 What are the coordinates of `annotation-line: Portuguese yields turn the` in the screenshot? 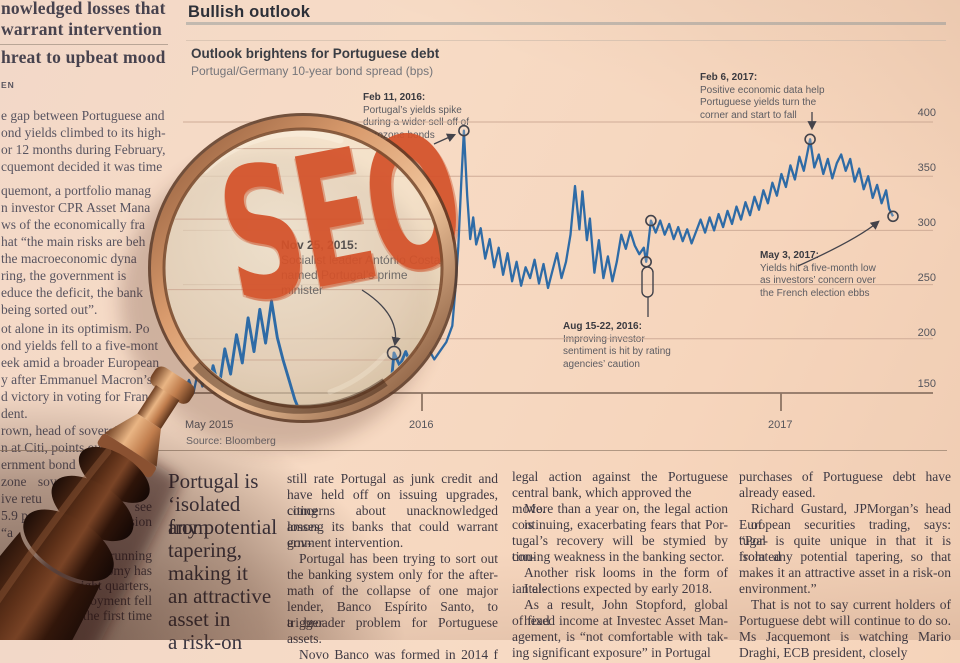 It's located at (758, 102).